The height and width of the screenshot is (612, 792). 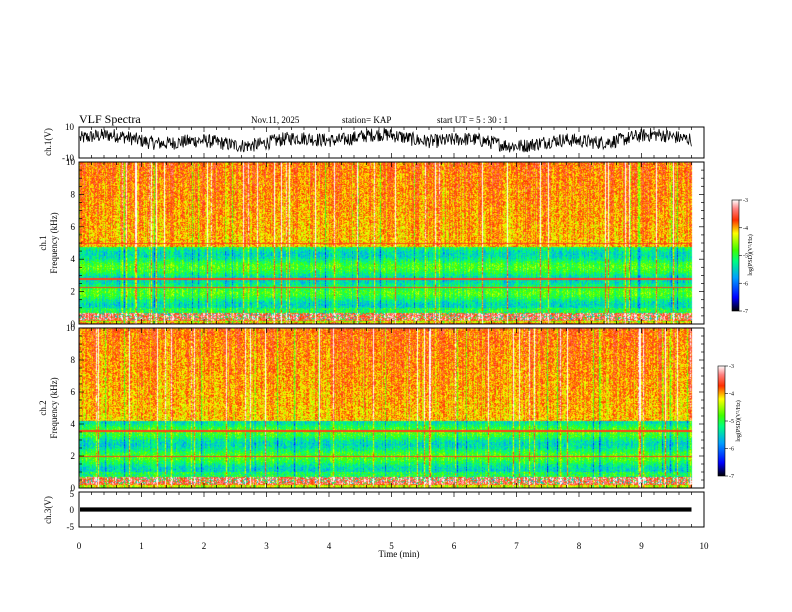 I want to click on figure-station: station= KAP, so click(x=366, y=120).